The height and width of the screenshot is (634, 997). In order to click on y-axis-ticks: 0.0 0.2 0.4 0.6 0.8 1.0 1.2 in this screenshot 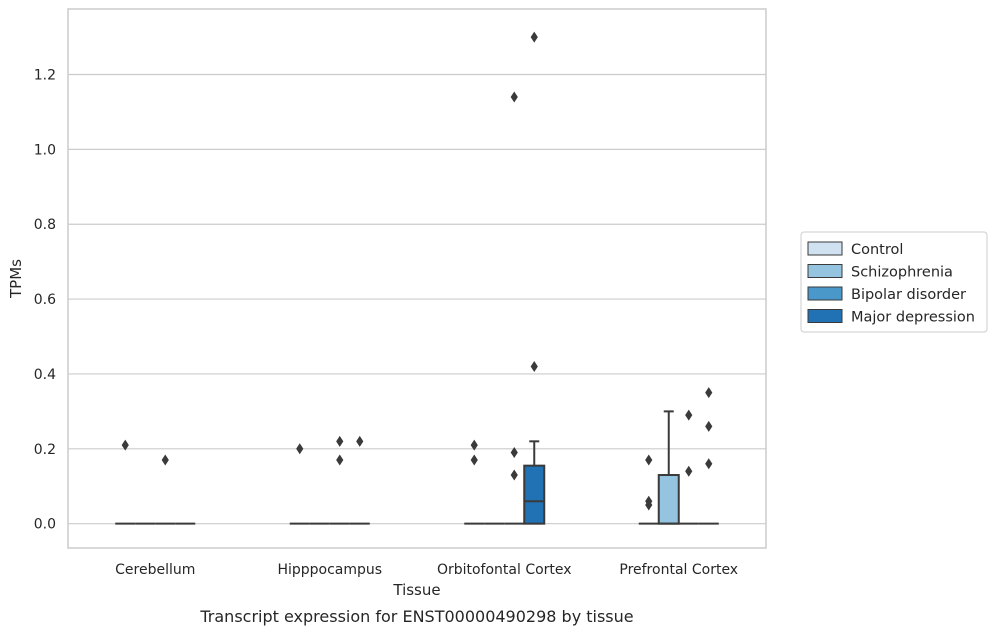, I will do `click(45, 300)`.